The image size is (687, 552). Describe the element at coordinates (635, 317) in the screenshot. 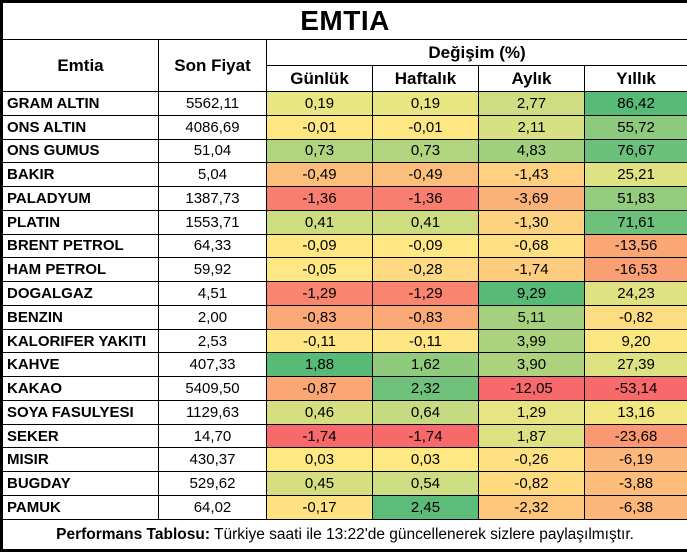

I see `change-value-yıllık: -0,82` at that location.